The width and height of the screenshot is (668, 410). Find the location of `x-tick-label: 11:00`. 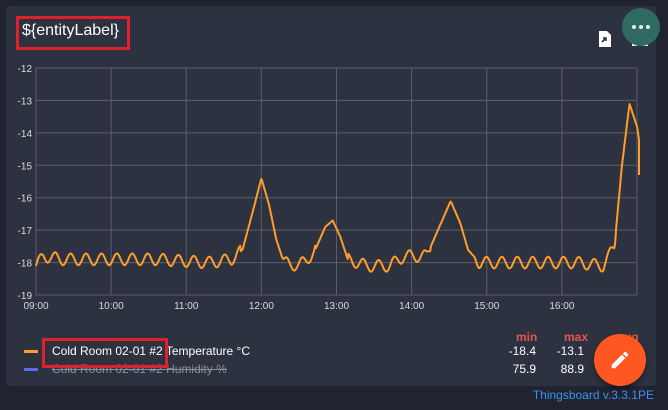

x-tick-label: 11:00 is located at coordinates (186, 306).